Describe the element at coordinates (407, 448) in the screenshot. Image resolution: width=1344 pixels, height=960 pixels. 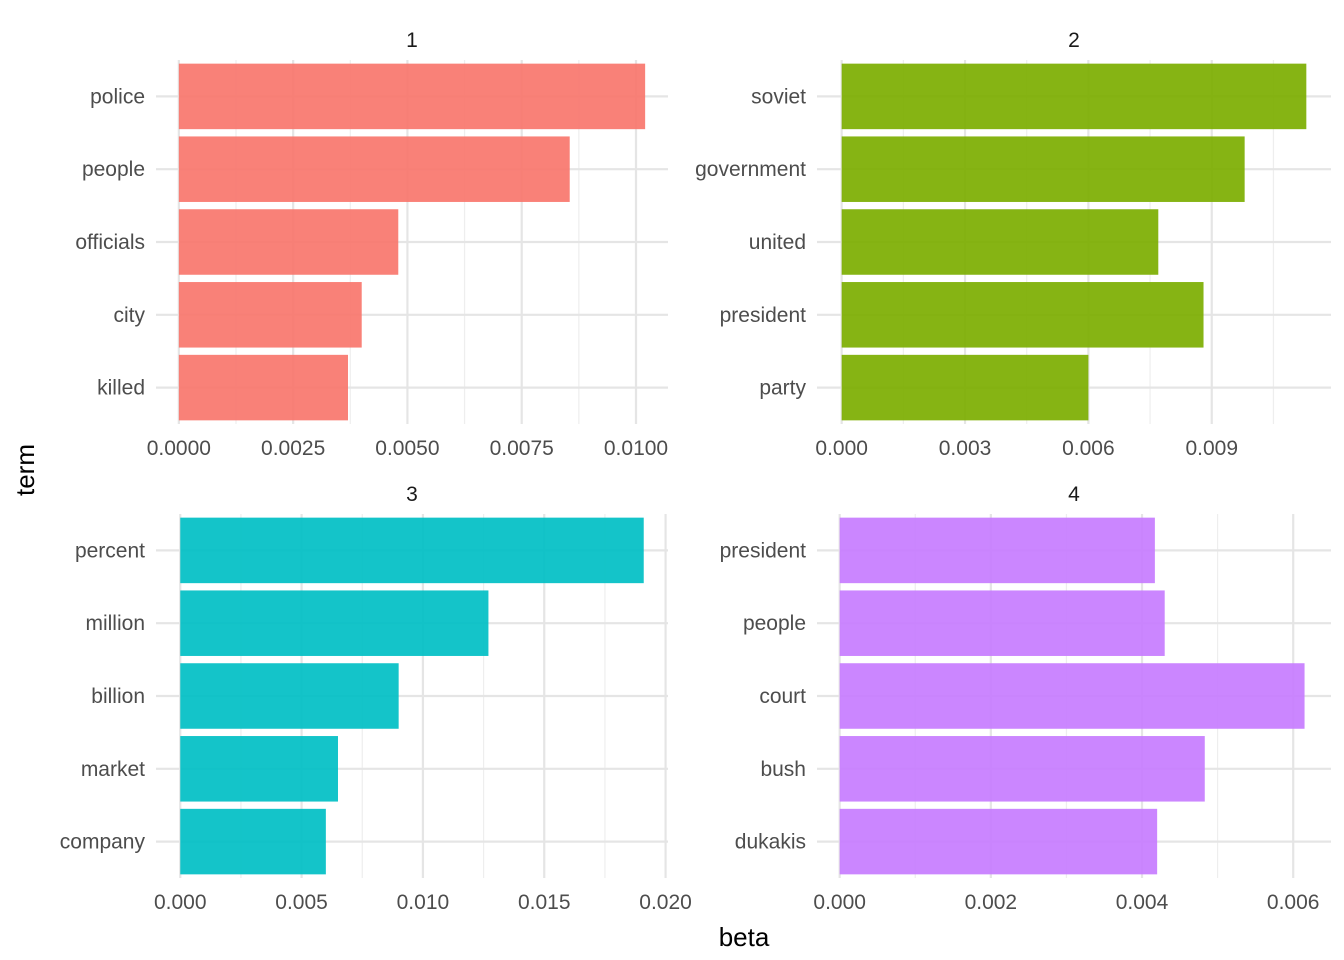
I see `x-tick-label: 0.0050` at that location.